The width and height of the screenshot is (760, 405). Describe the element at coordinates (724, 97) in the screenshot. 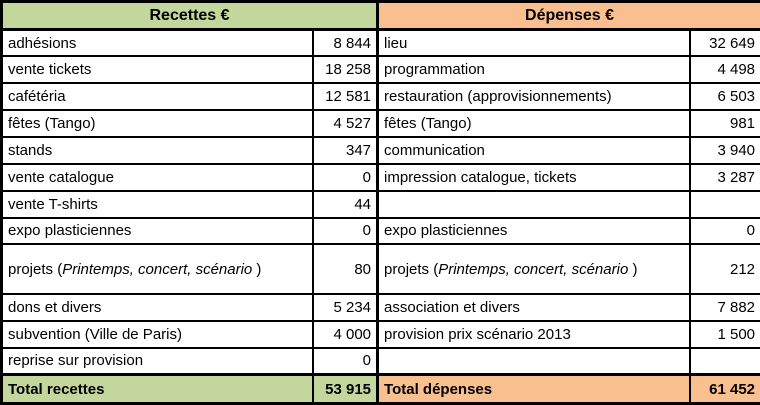

I see `depenses-row-value-cell: 6 503` at that location.